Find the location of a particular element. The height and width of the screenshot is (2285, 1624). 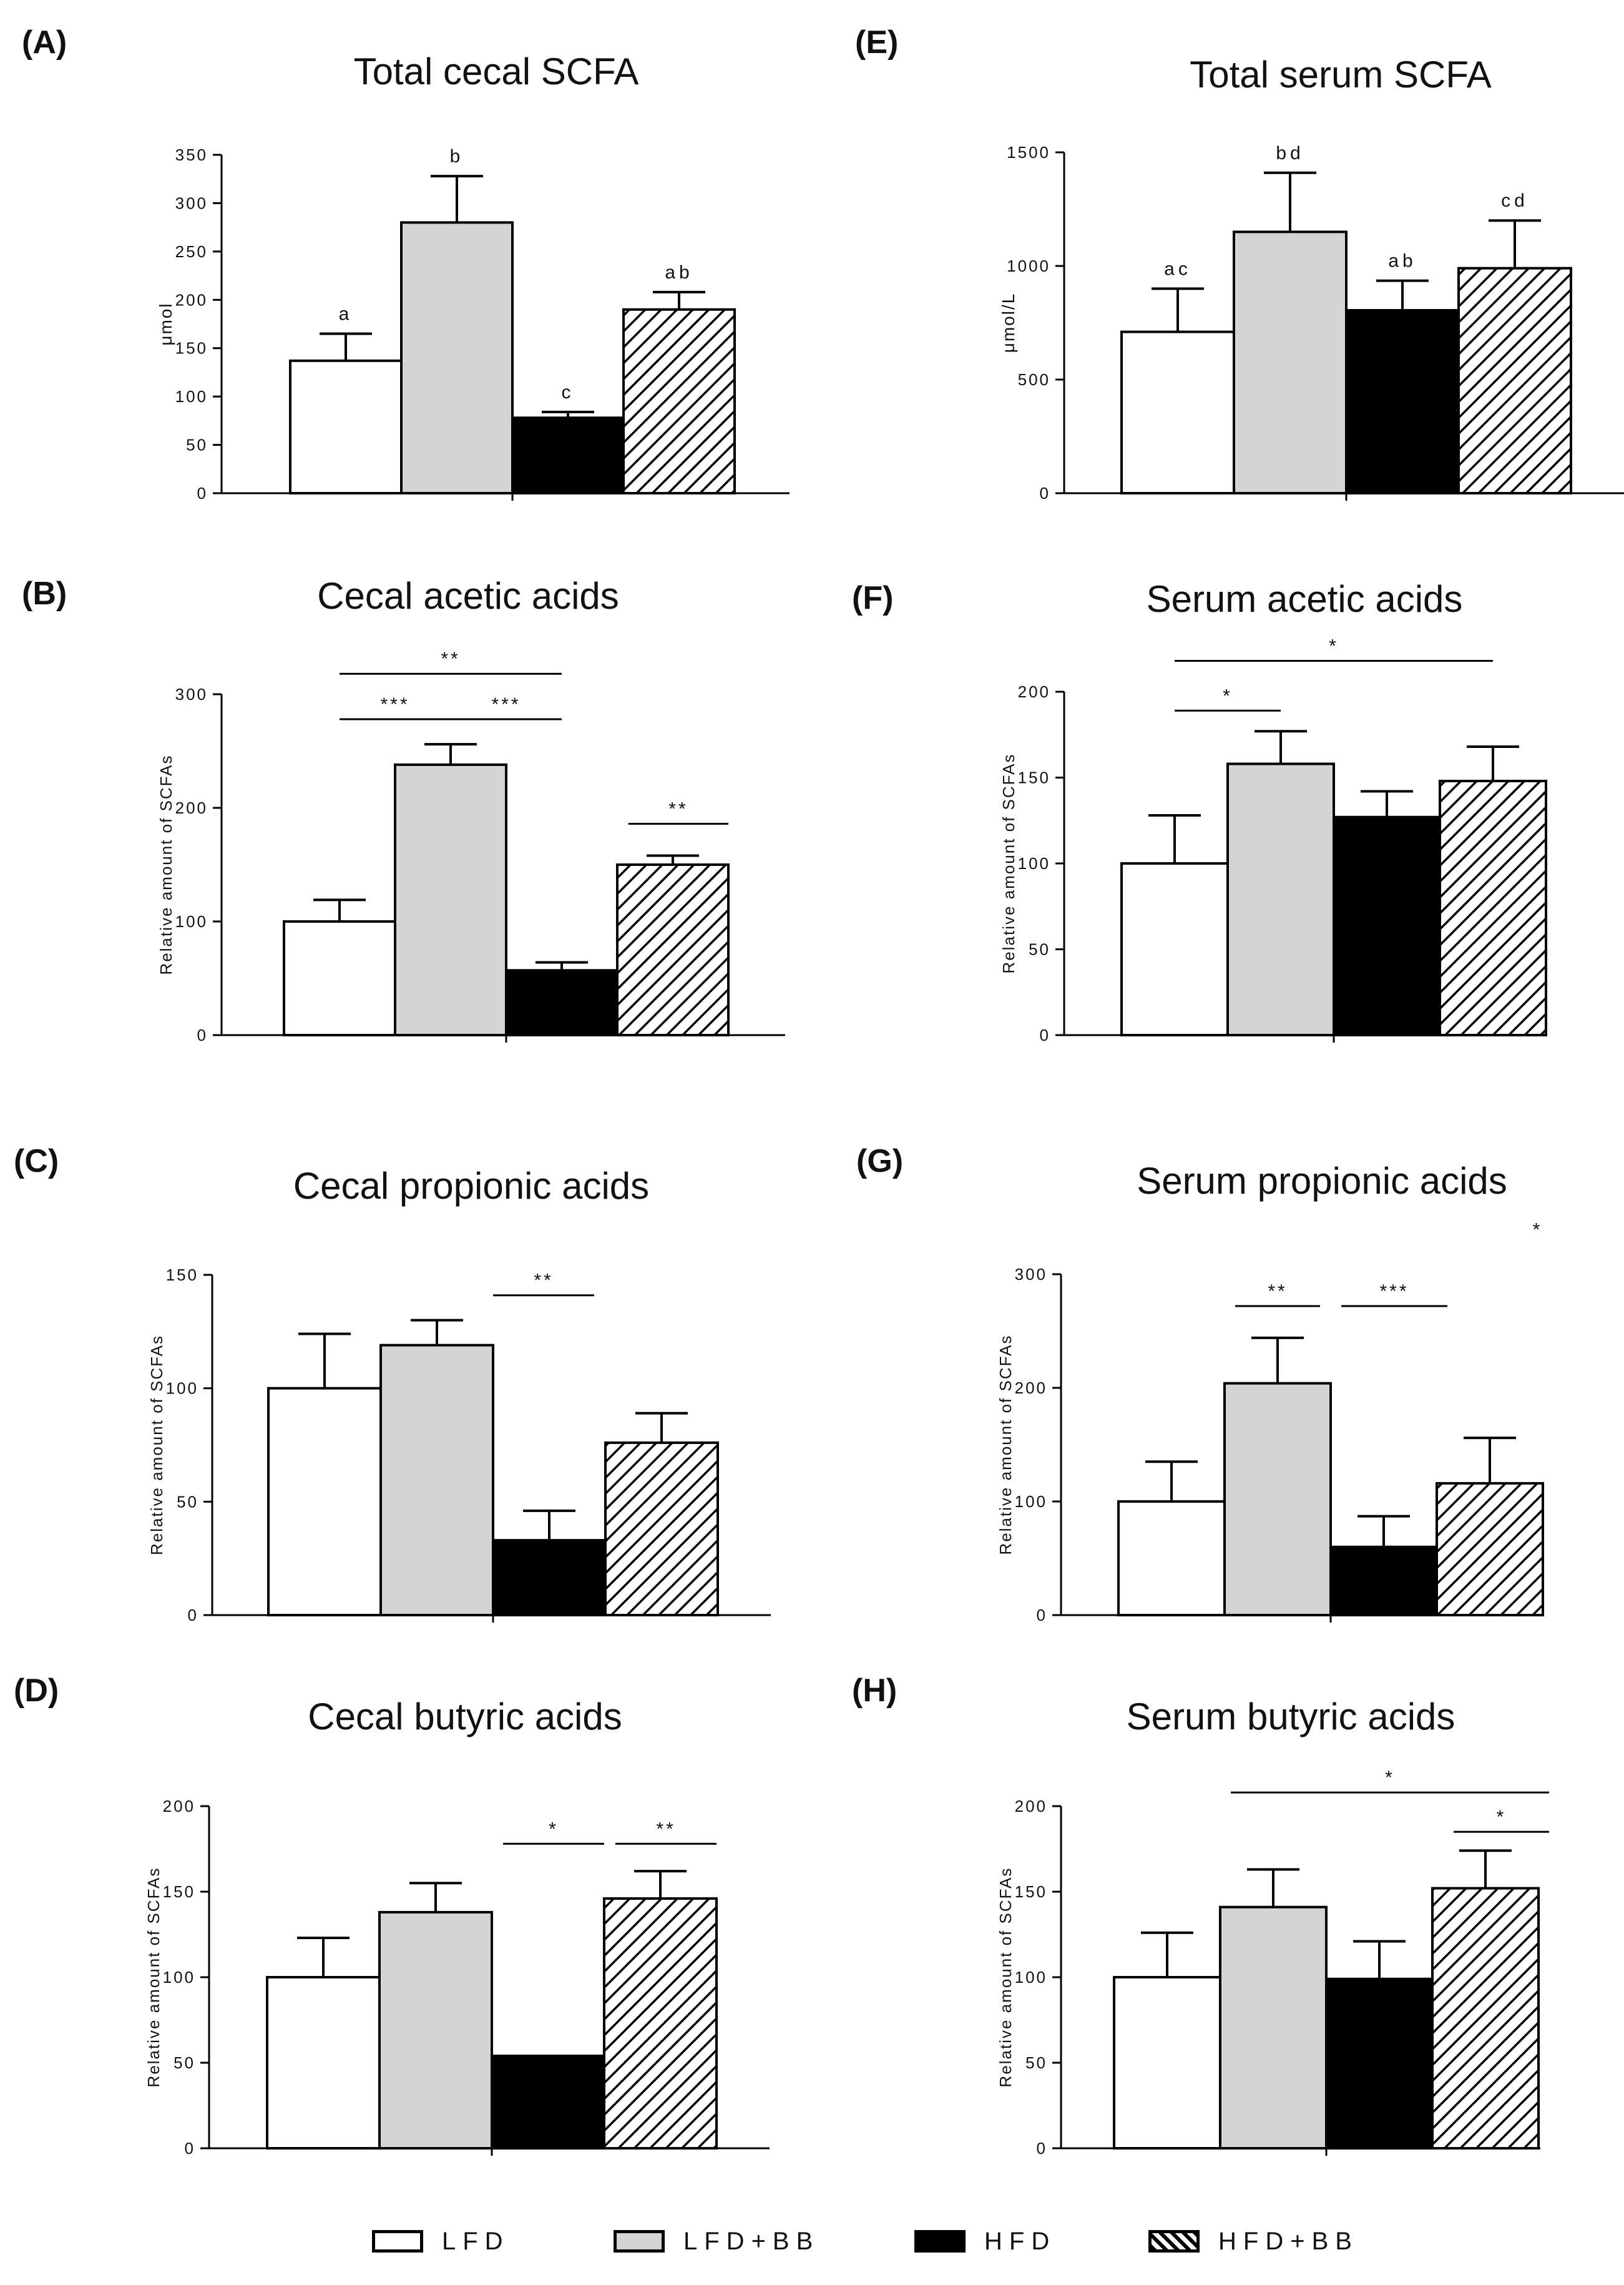

y-tick-label: 500 is located at coordinates (1034, 379).